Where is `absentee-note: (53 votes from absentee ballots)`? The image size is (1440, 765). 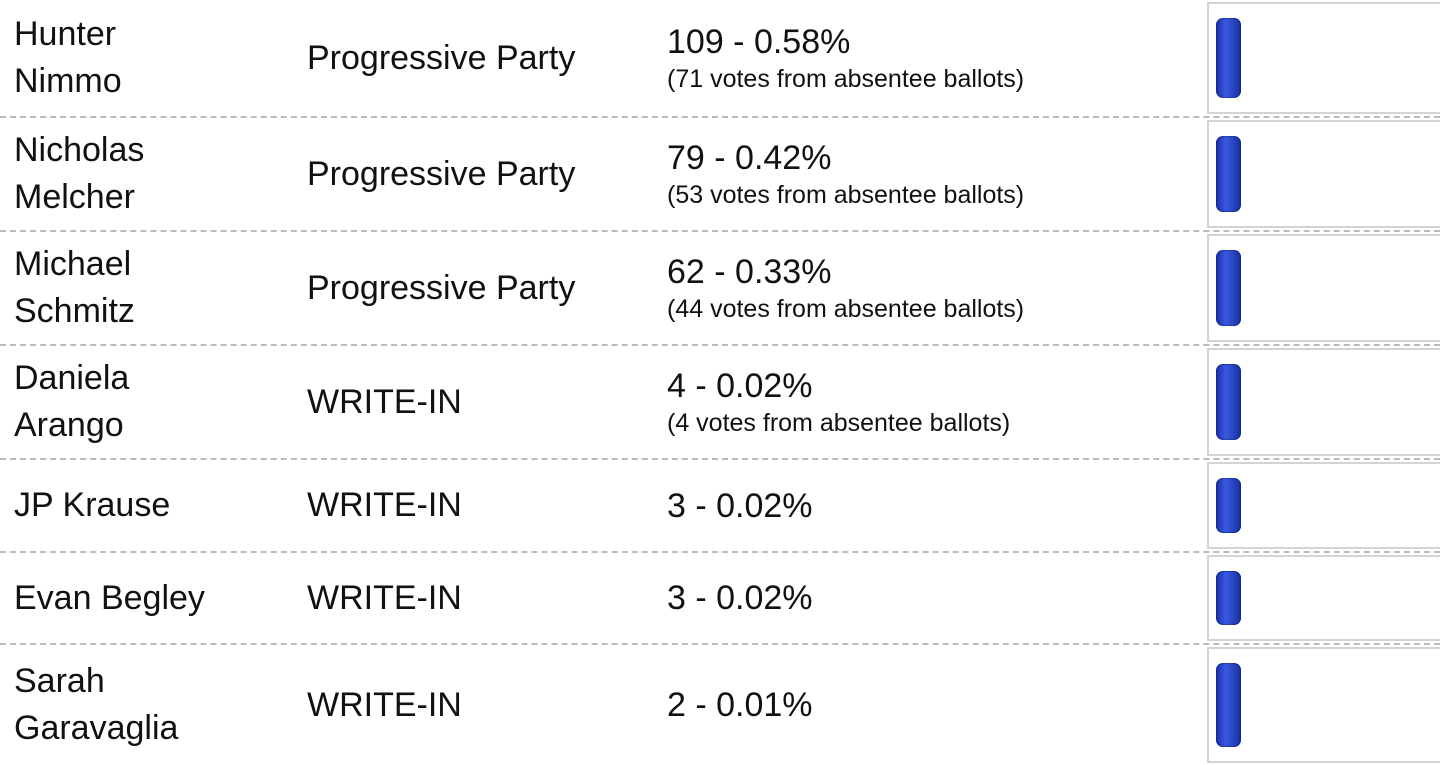
absentee-note: (53 votes from absentee ballots) is located at coordinates (846, 195).